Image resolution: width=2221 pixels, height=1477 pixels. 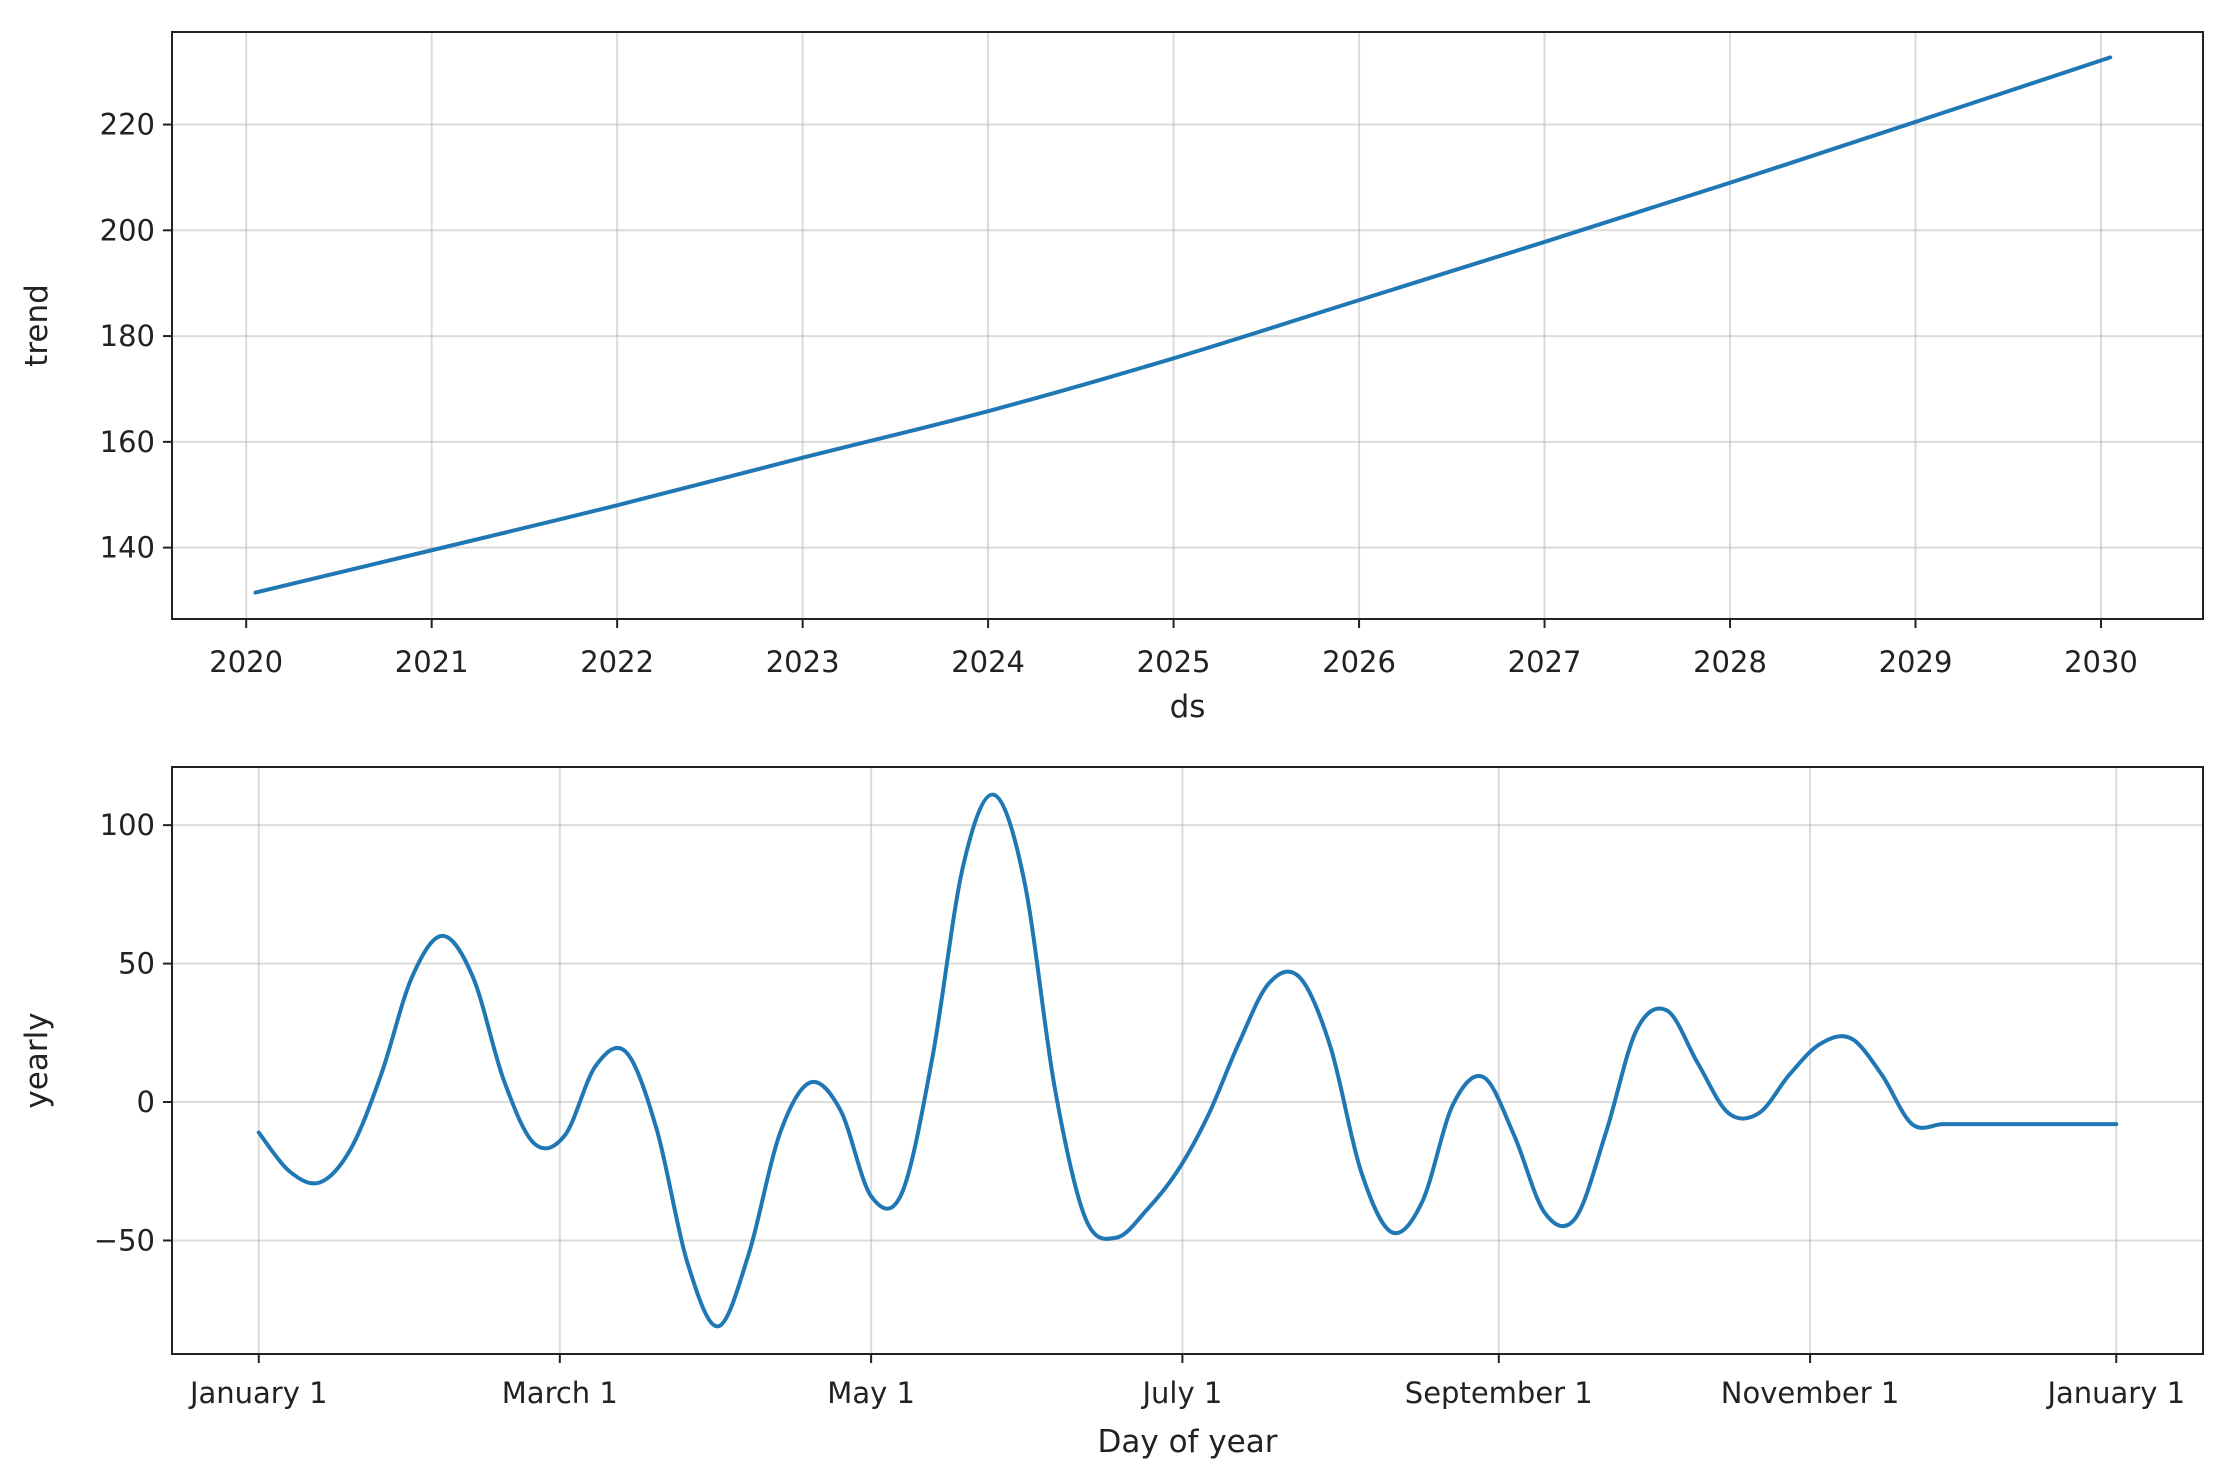 I want to click on yearly-y-tick-label: 50, so click(x=136, y=964).